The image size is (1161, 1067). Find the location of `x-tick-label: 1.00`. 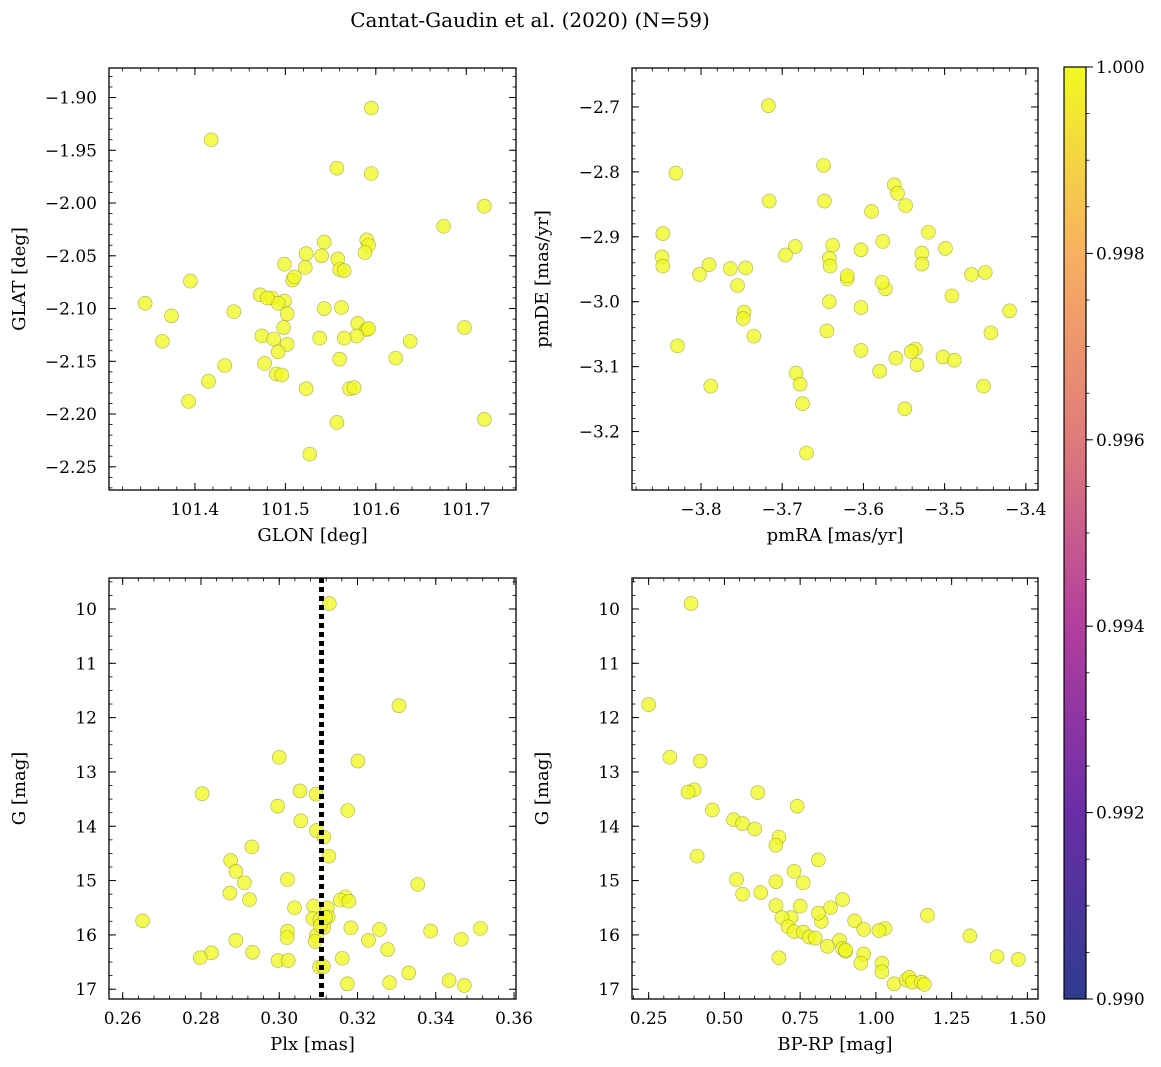

x-tick-label: 1.00 is located at coordinates (876, 1019).